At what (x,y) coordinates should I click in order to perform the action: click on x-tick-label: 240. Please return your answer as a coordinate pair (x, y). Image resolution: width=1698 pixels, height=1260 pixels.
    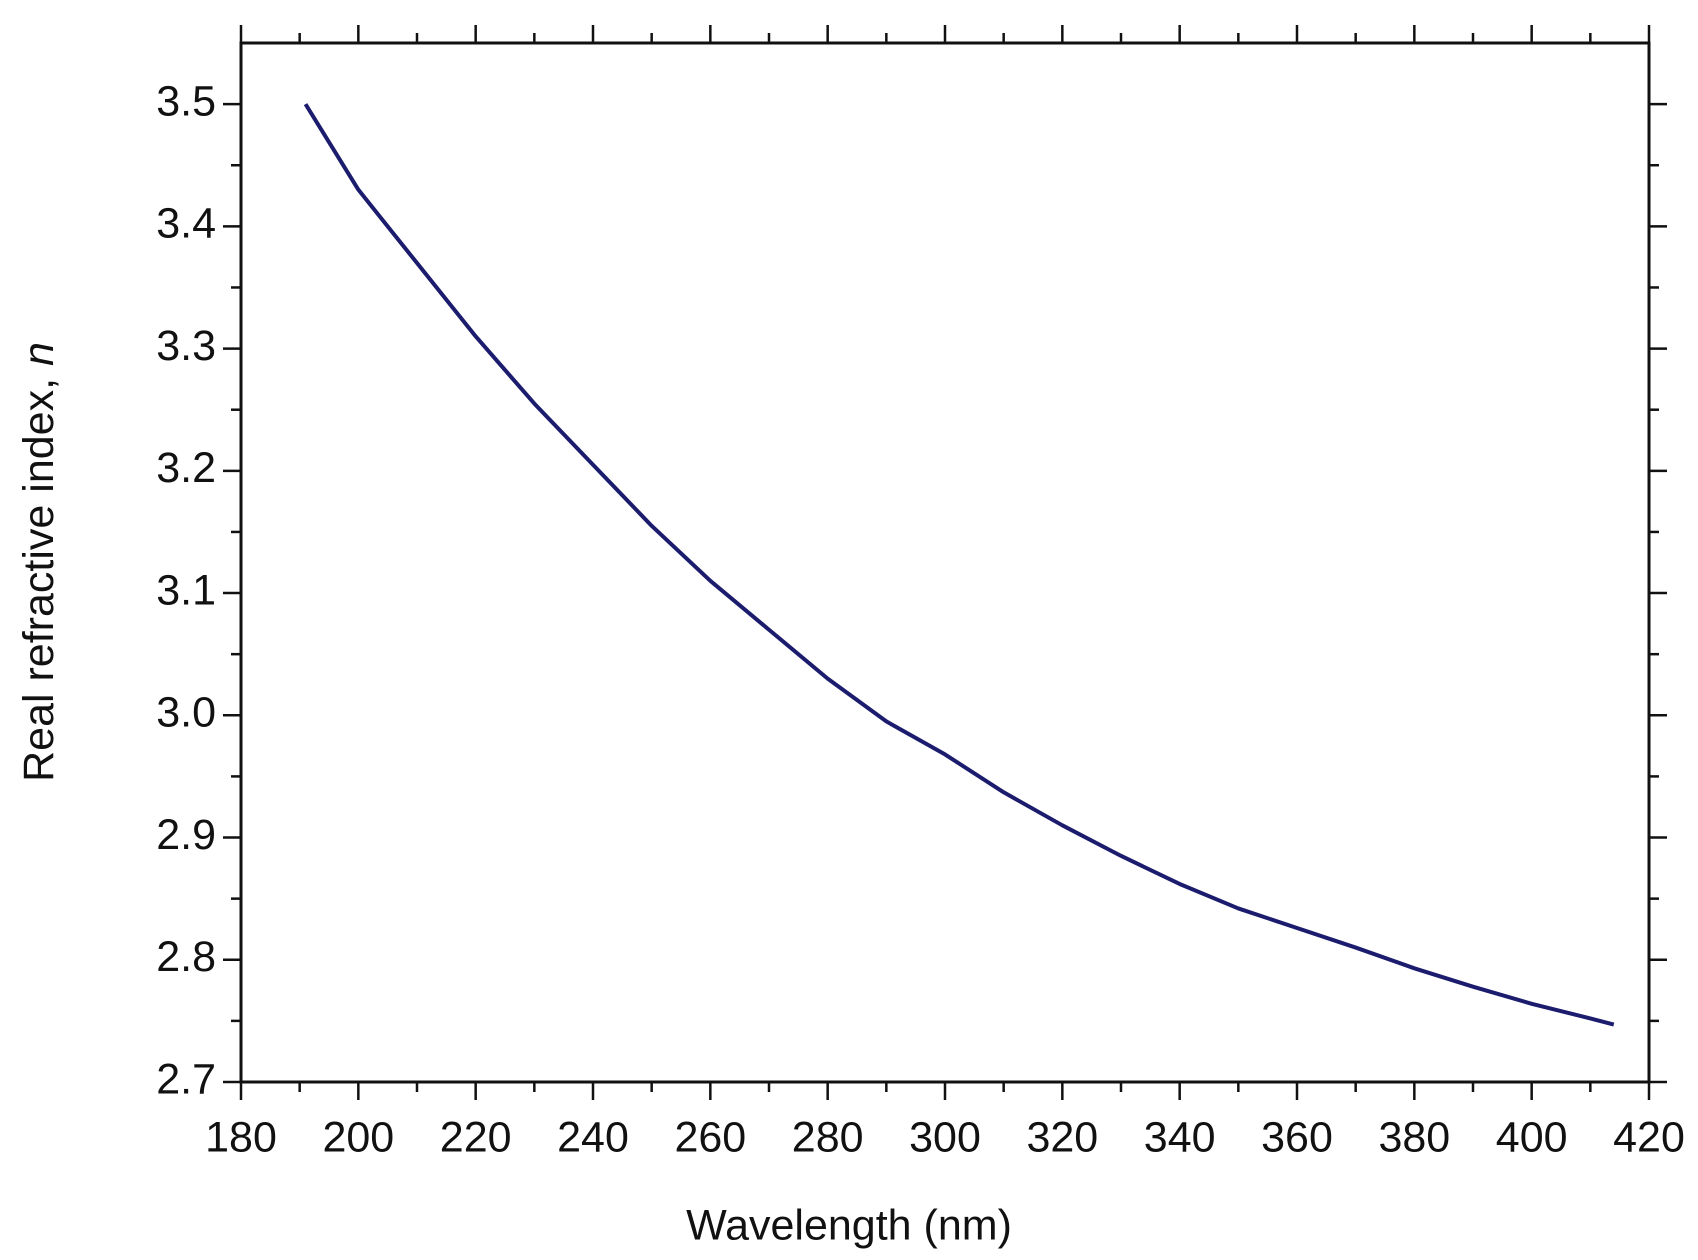
    Looking at the image, I should click on (593, 1137).